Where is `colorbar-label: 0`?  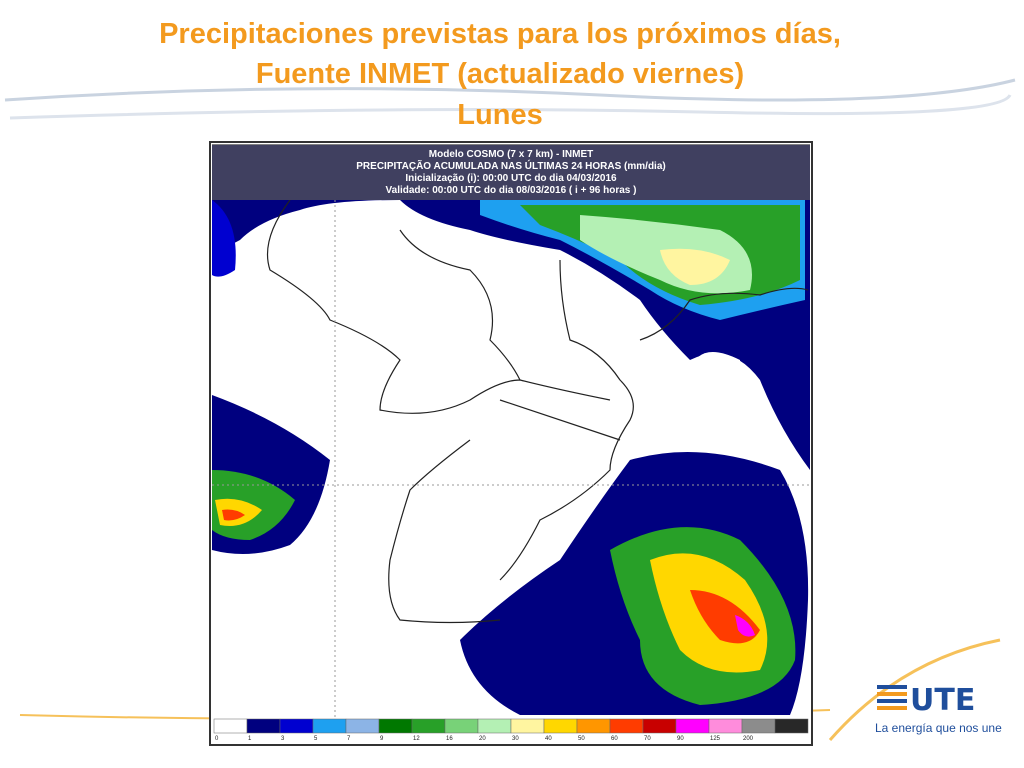
colorbar-label: 0 is located at coordinates (217, 739).